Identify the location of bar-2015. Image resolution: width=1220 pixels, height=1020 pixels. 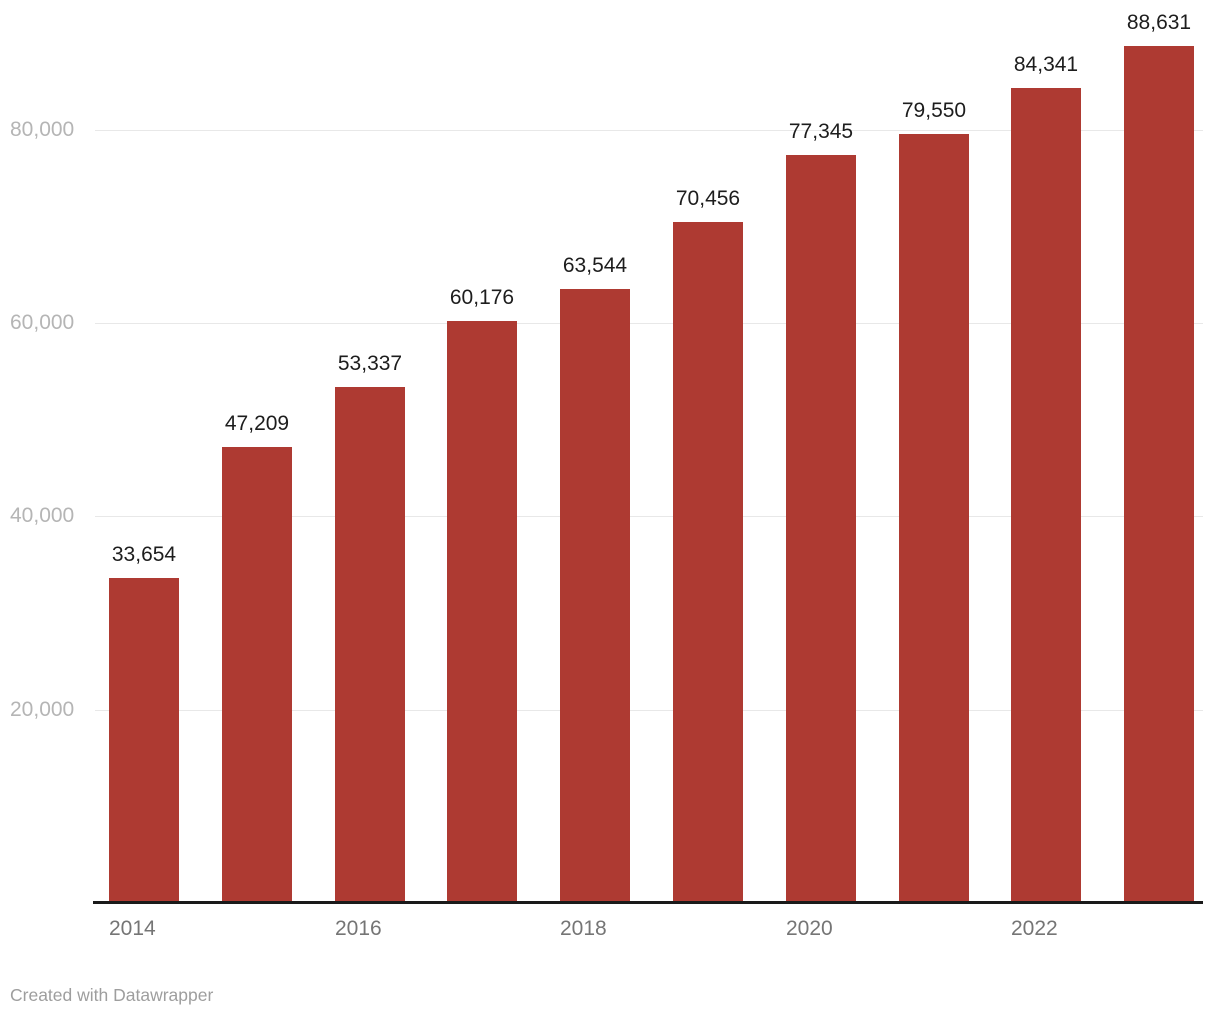
(257, 675).